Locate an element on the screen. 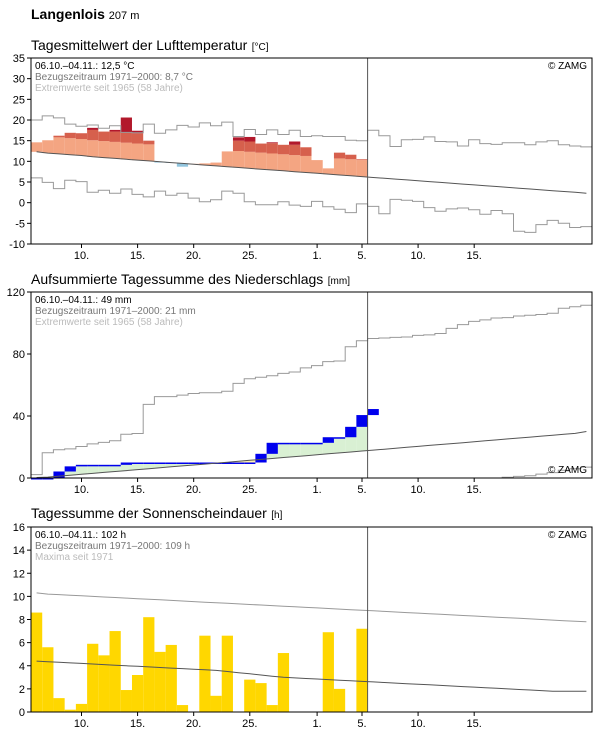 This screenshot has height=729, width=596. sunshine-title-row: Tagessumme der Sonnenscheindauer [h] is located at coordinates (156, 514).